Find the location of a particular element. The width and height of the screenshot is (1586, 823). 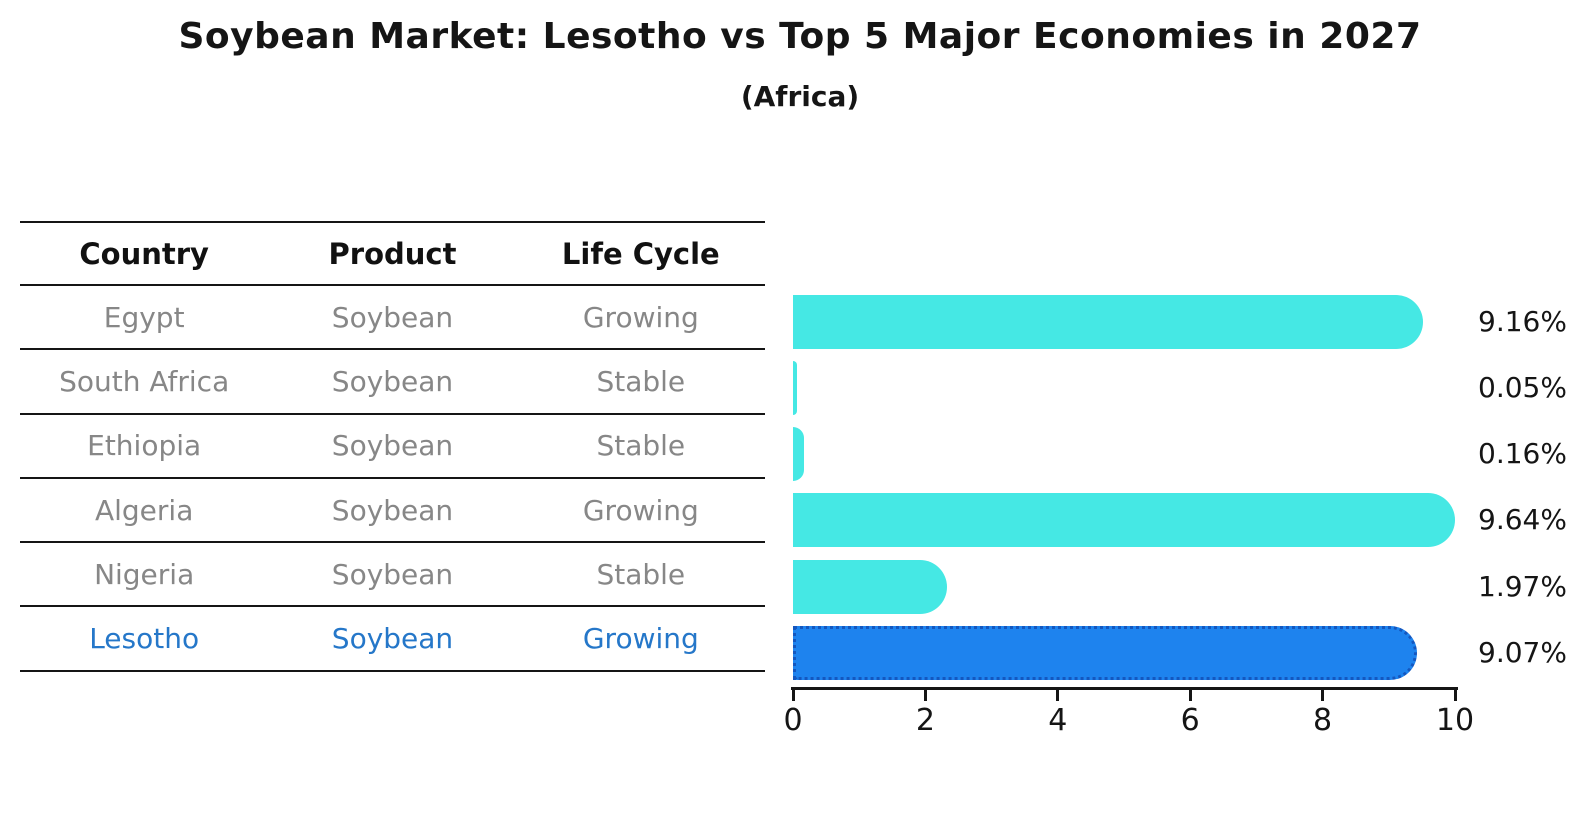

bar-nigeria is located at coordinates (870, 586).